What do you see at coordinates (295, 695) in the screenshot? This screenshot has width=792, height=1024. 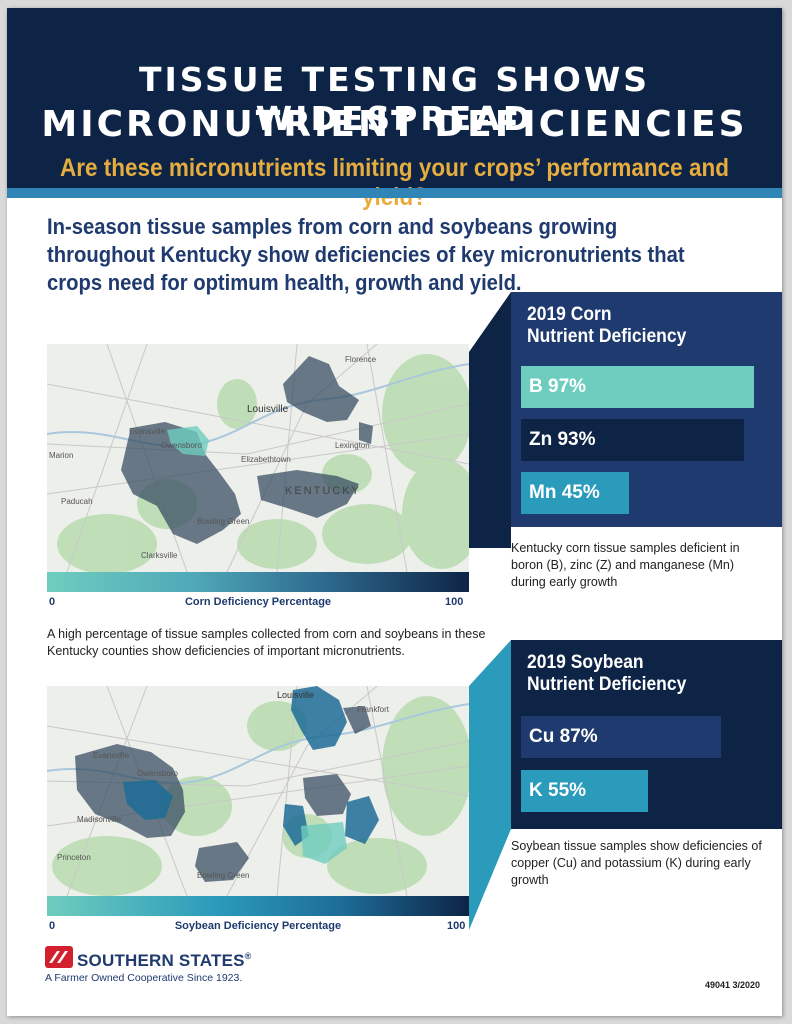 I see `soy-label-louisville: Louisville` at bounding box center [295, 695].